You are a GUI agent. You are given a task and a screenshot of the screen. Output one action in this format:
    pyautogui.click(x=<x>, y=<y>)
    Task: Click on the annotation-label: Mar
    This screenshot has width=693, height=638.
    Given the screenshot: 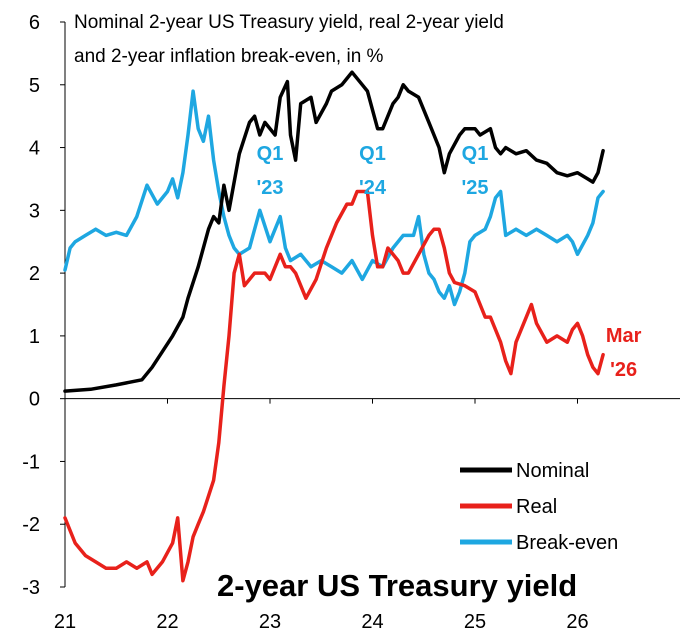 What is the action you would take?
    pyautogui.click(x=624, y=336)
    